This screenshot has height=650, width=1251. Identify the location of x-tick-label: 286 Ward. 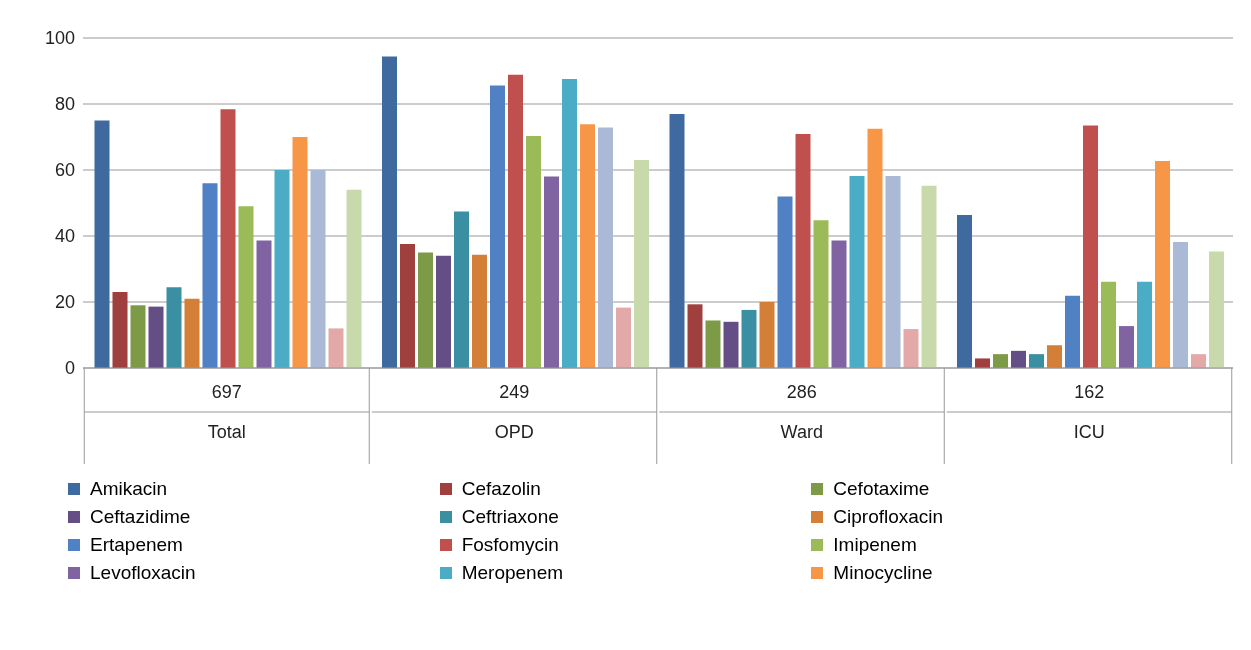
(801, 412).